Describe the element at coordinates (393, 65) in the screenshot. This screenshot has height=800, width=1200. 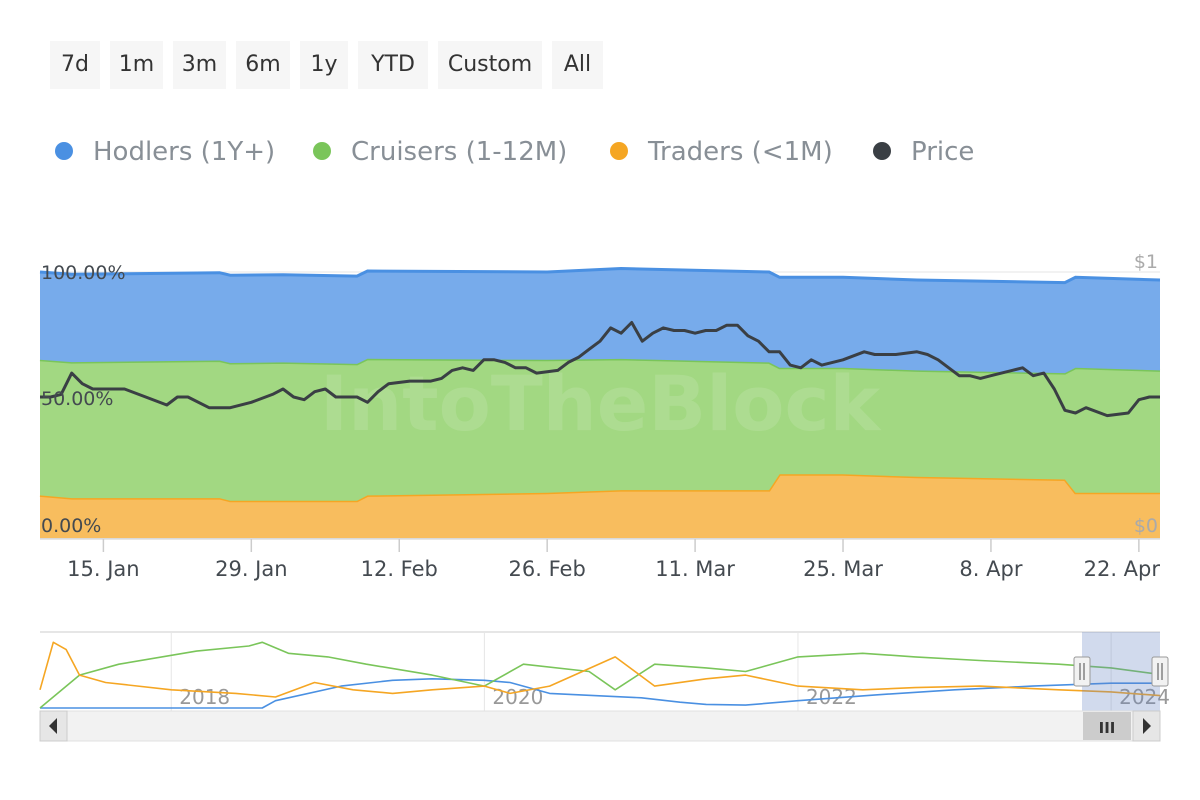
I see `range-ytd-button: YTD` at that location.